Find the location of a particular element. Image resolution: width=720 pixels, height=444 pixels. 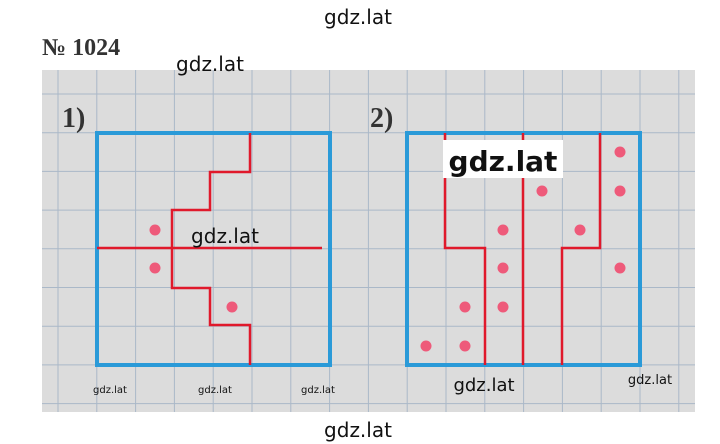

watermark-bg is located at coordinates (503, 159).